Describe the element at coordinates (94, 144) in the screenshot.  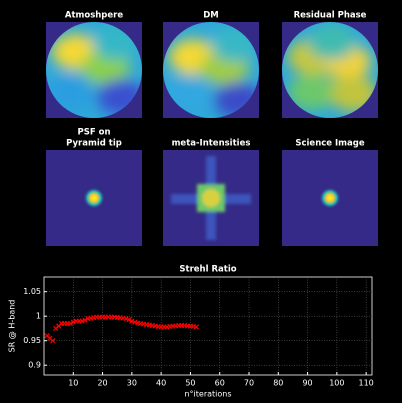
I see `panel-title: Pyramid tip` at that location.